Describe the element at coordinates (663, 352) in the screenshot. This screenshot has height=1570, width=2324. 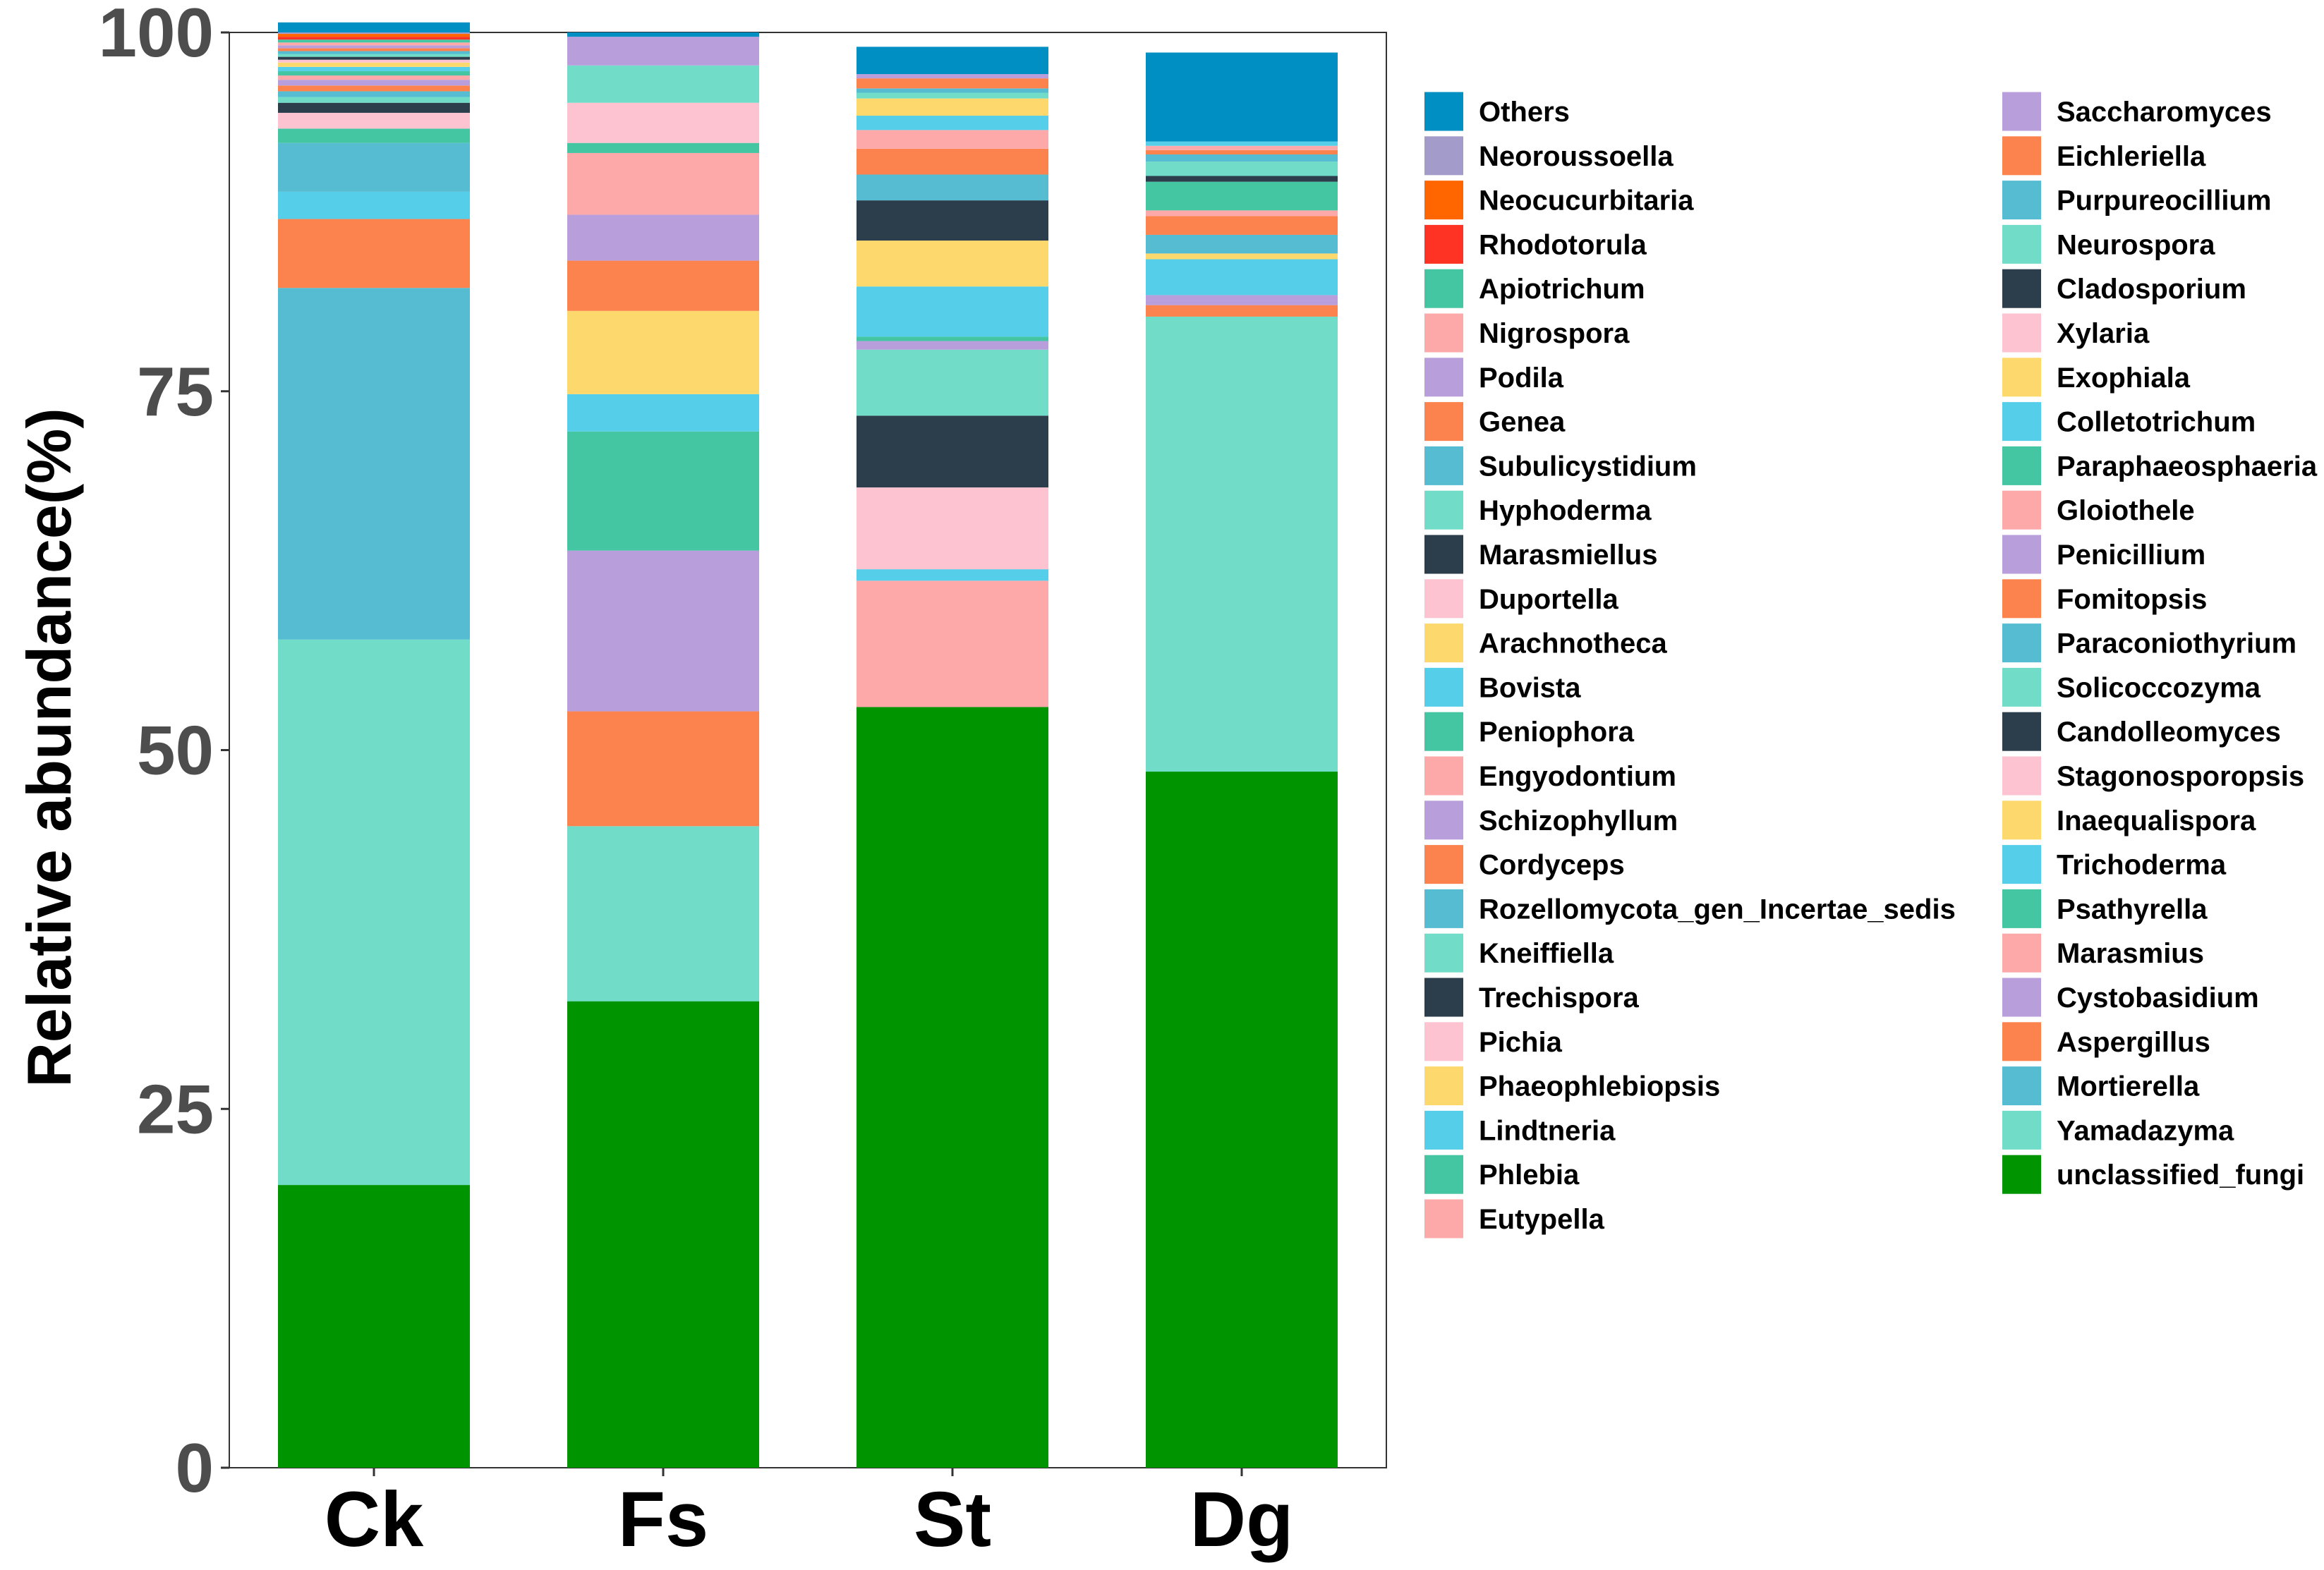
I see `bar-segment-fs-inaequalispora` at that location.